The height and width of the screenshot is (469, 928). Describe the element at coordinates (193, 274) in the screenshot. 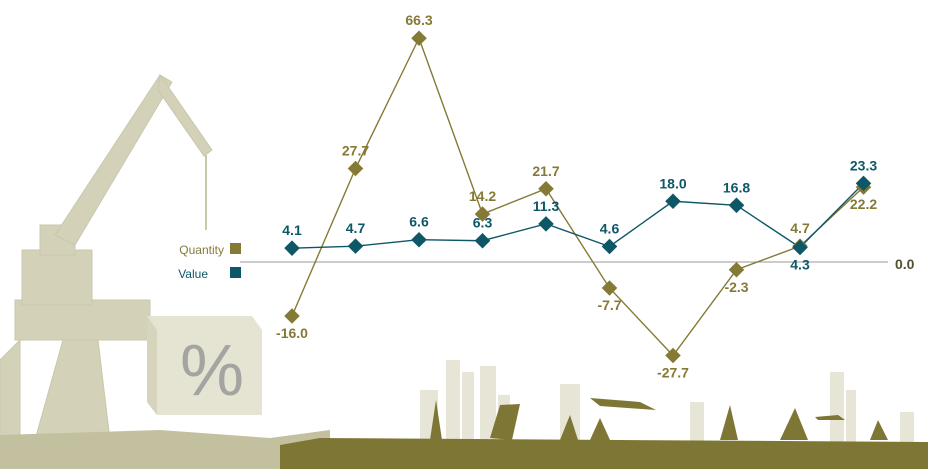

I see `legend-label-value: Value` at that location.